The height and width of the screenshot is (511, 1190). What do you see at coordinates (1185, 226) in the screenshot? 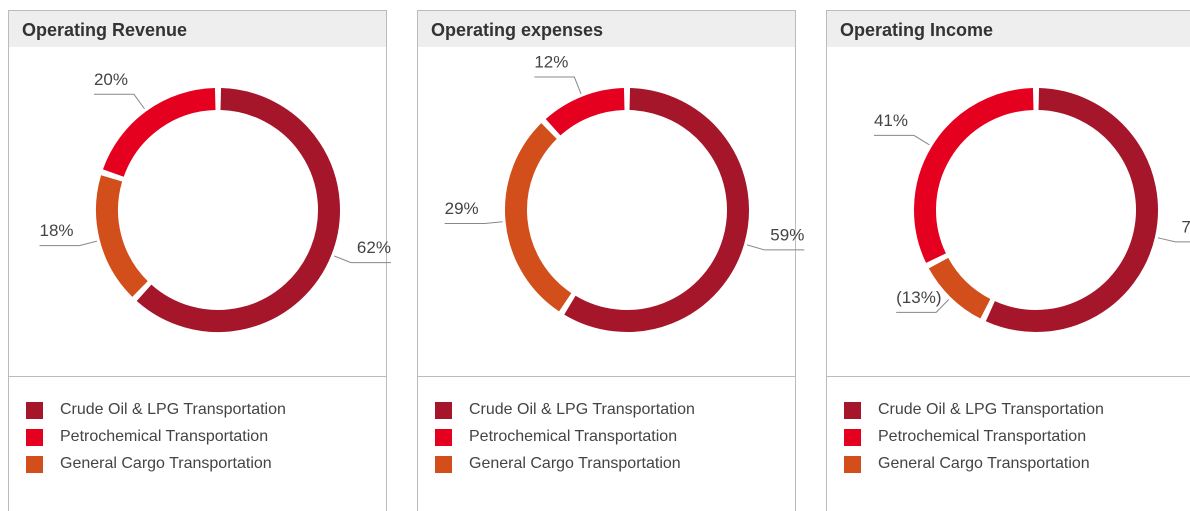
I see `value-label: 72%` at bounding box center [1185, 226].